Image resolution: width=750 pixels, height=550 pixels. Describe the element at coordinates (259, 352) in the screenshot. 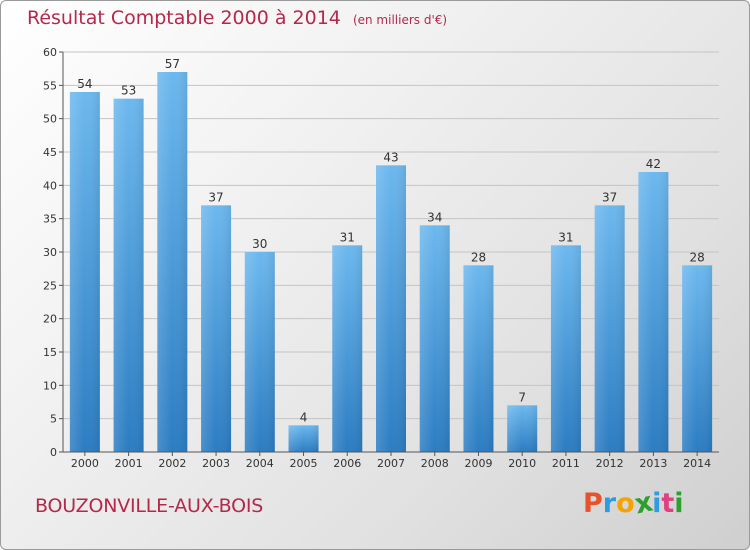

I see `bar-shine-2004` at that location.